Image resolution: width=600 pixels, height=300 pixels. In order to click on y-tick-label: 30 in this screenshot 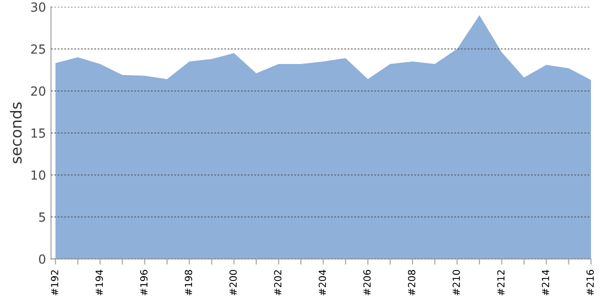, I will do `click(38, 7)`.